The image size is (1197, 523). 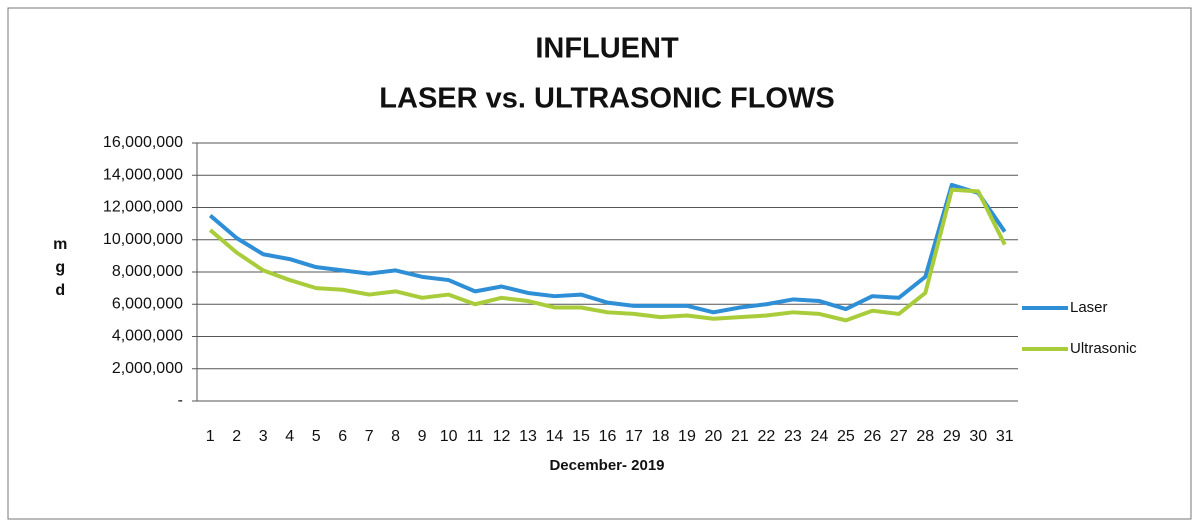 What do you see at coordinates (634, 436) in the screenshot?
I see `x-tick-label: 17` at bounding box center [634, 436].